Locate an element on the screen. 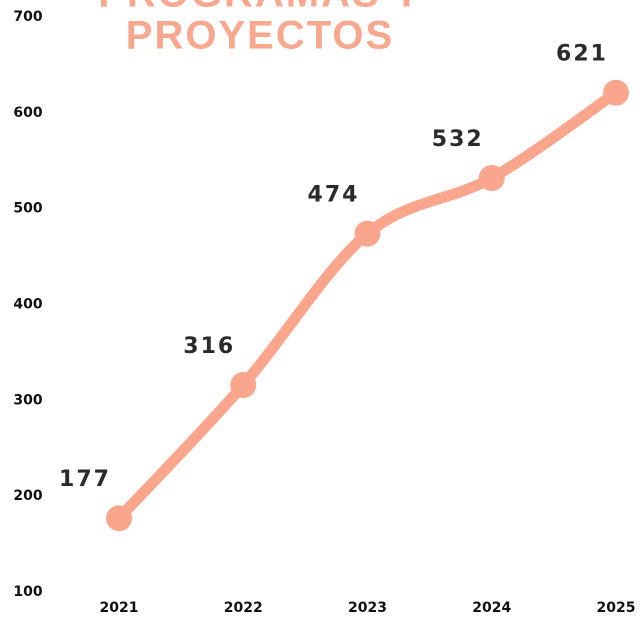 This screenshot has width=640, height=617. chart-title: PROGRAMAS Y is located at coordinates (260, 8).